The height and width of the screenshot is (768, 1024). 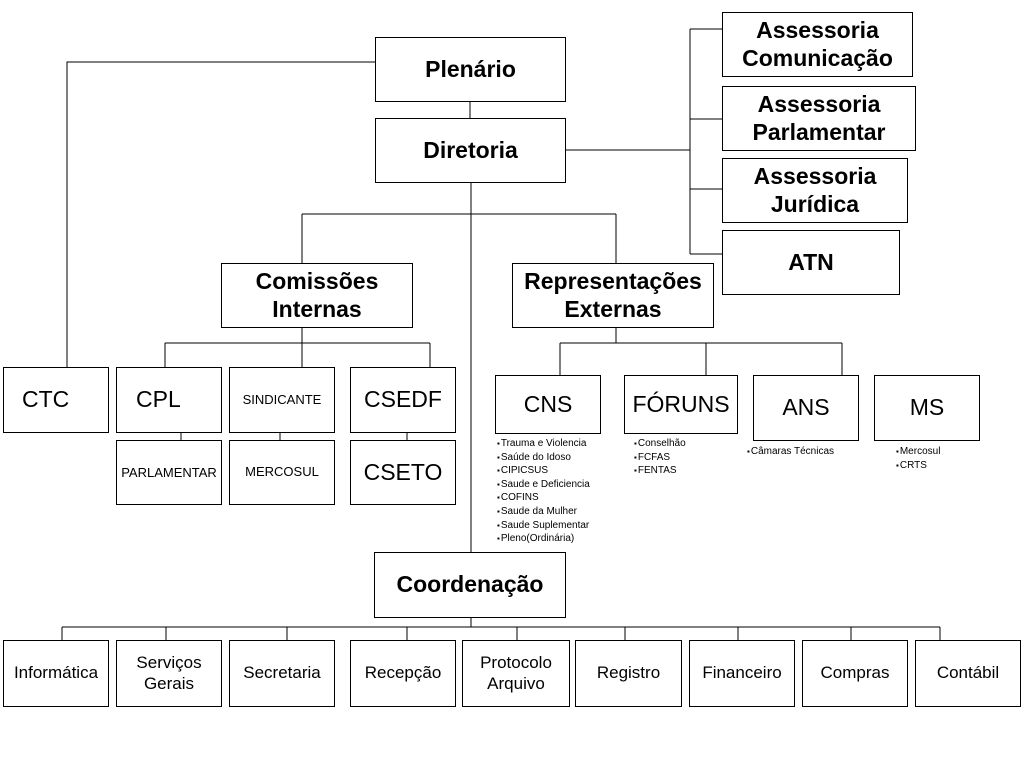 What do you see at coordinates (918, 466) in the screenshot?
I see `ms-item: CRTS` at bounding box center [918, 466].